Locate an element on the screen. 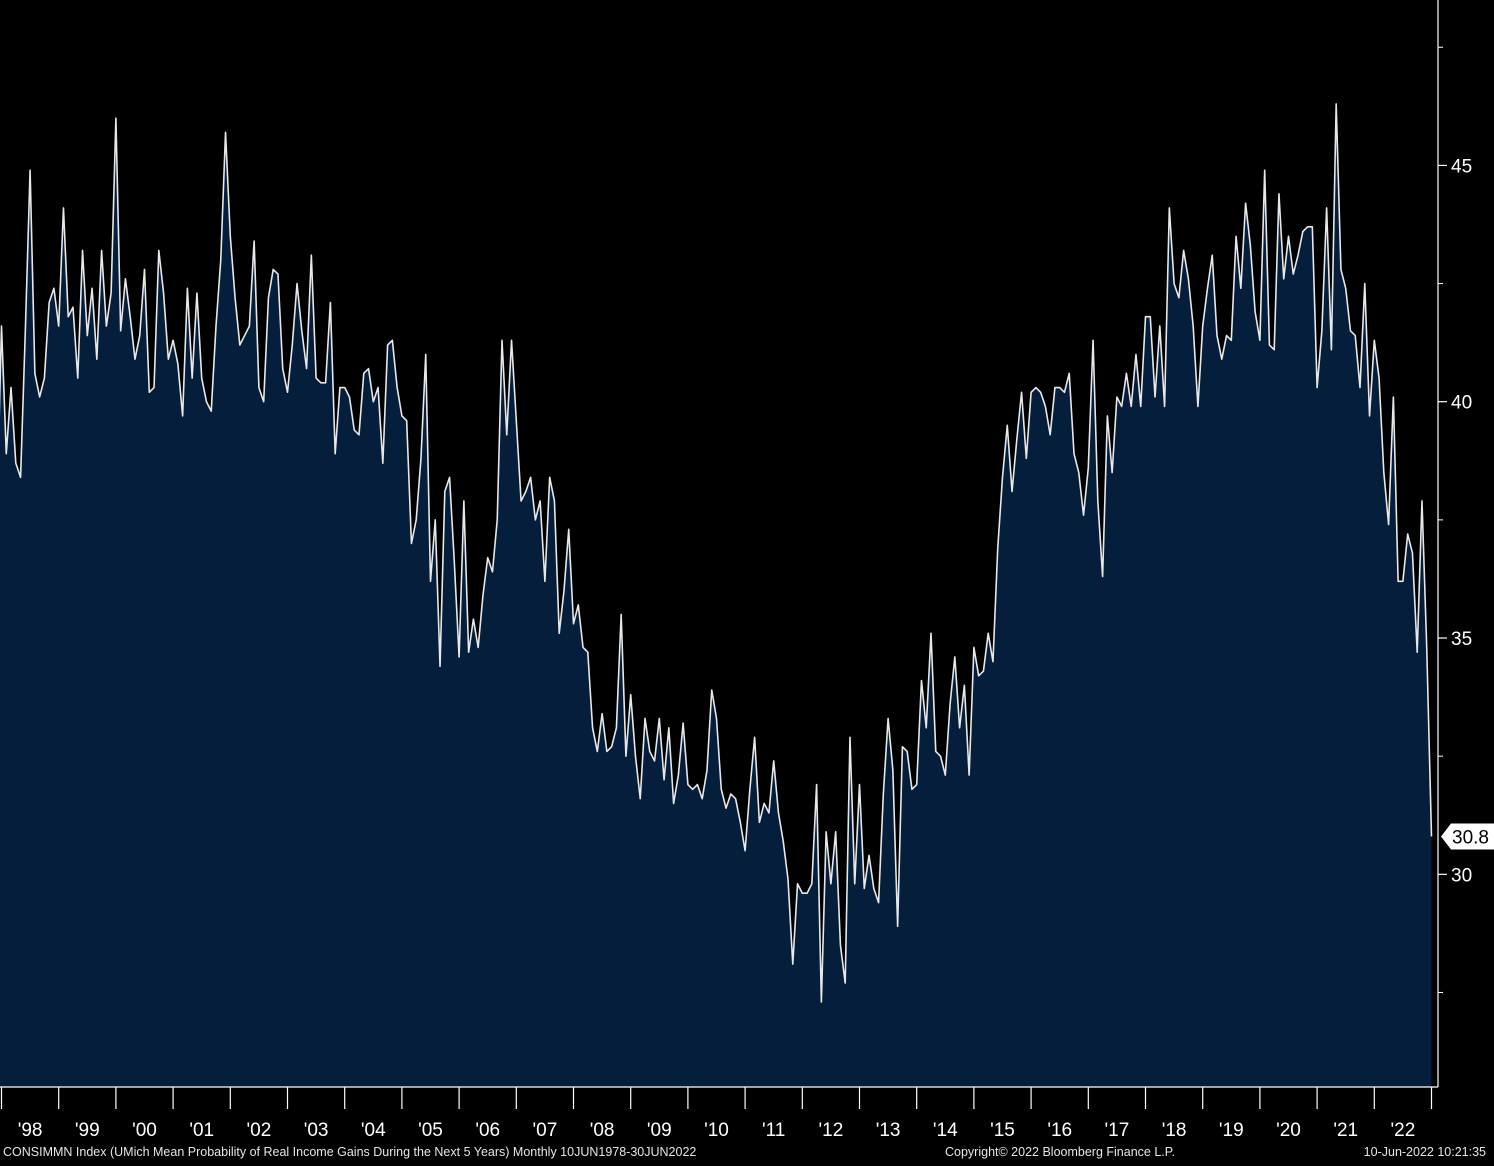  x-tick-label: '01 is located at coordinates (201, 1130).